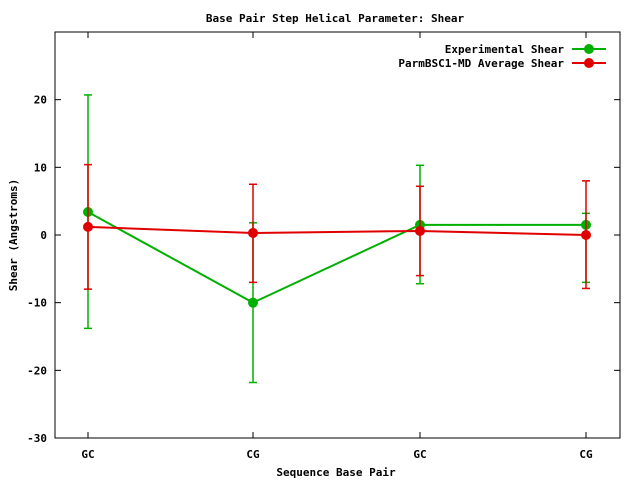 This screenshot has height=480, width=640. Describe the element at coordinates (336, 472) in the screenshot. I see `x-axis-label: Sequence Base Pair` at that location.